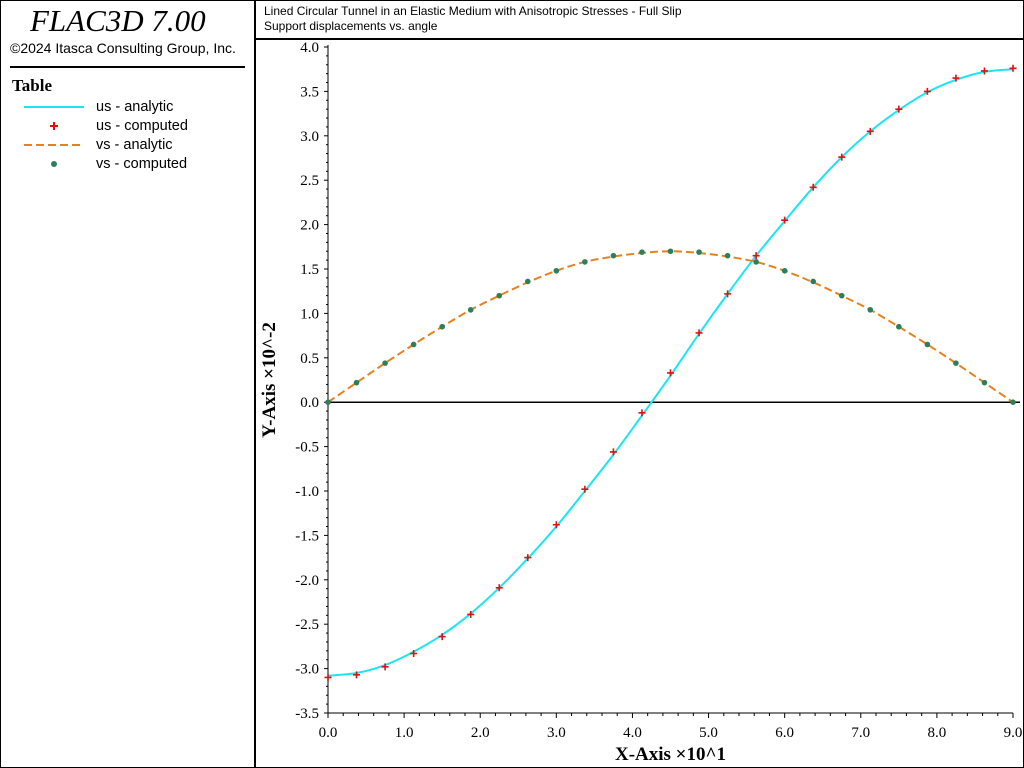 This screenshot has width=1024, height=768. What do you see at coordinates (142, 126) in the screenshot?
I see `legend-label: us - computed` at bounding box center [142, 126].